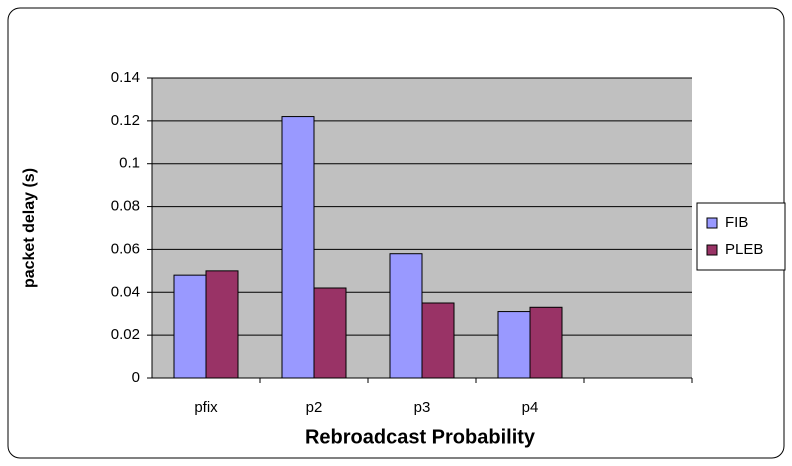  What do you see at coordinates (736, 222) in the screenshot?
I see `legend-label: FIB` at bounding box center [736, 222].